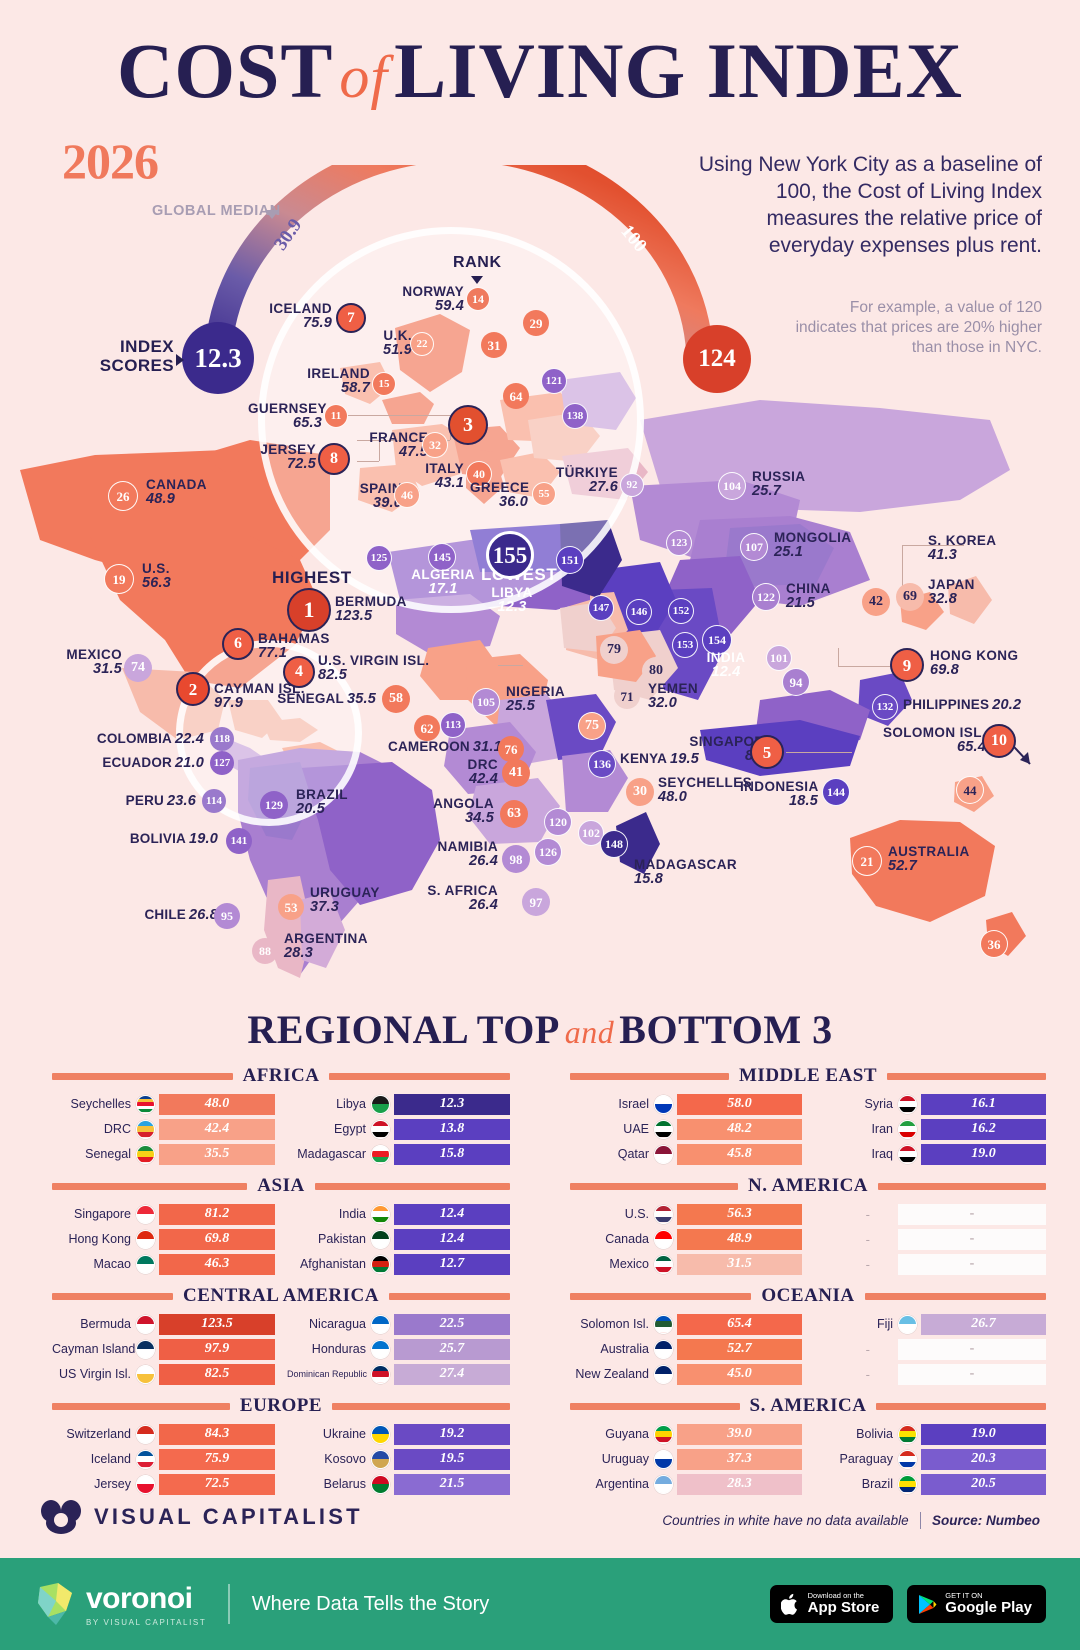  Describe the element at coordinates (640, 792) in the screenshot. I see `rank-bubble-seychelles: 30` at that location.